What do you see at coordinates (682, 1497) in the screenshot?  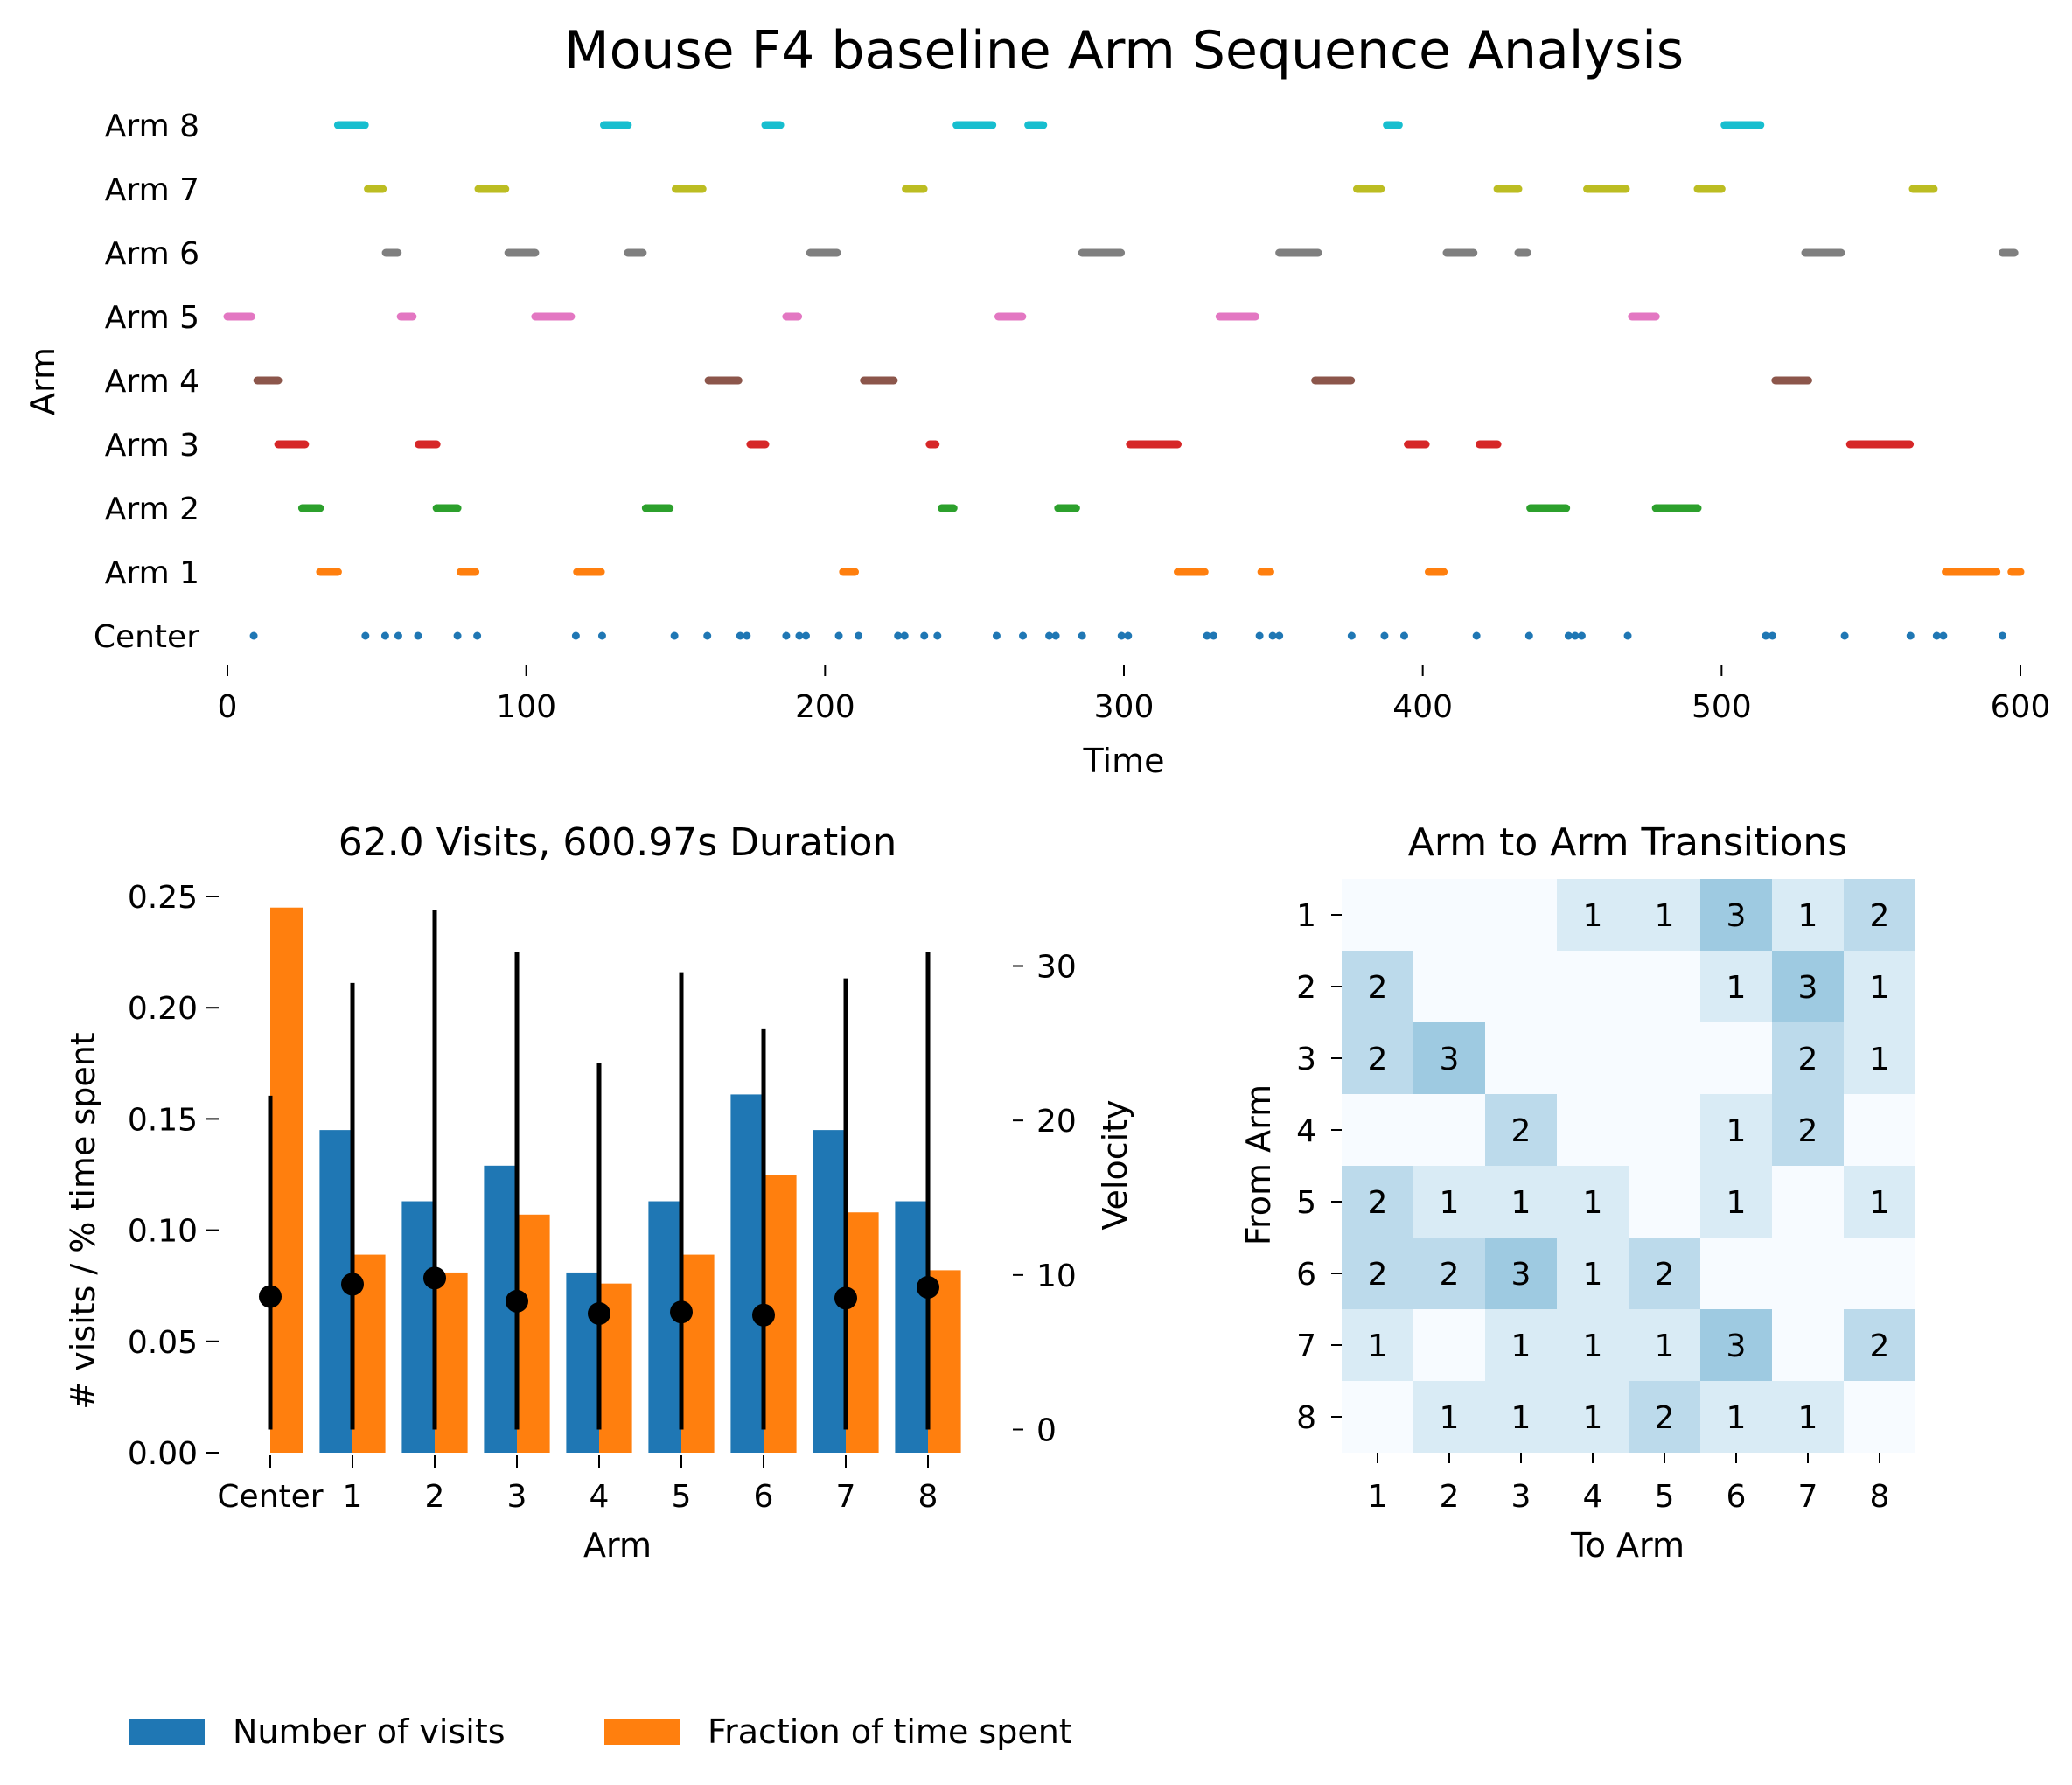 I see `bar-xtick-label: 5` at bounding box center [682, 1497].